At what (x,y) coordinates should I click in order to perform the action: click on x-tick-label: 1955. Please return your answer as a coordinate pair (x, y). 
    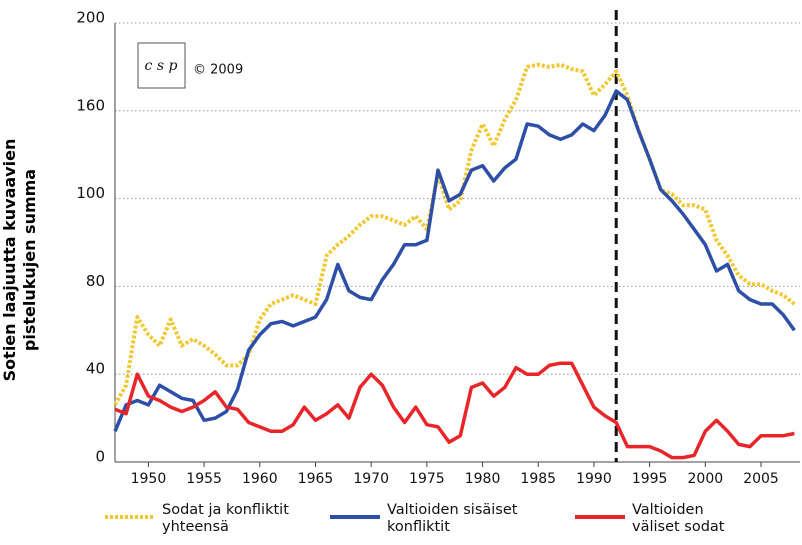
    Looking at the image, I should click on (204, 479).